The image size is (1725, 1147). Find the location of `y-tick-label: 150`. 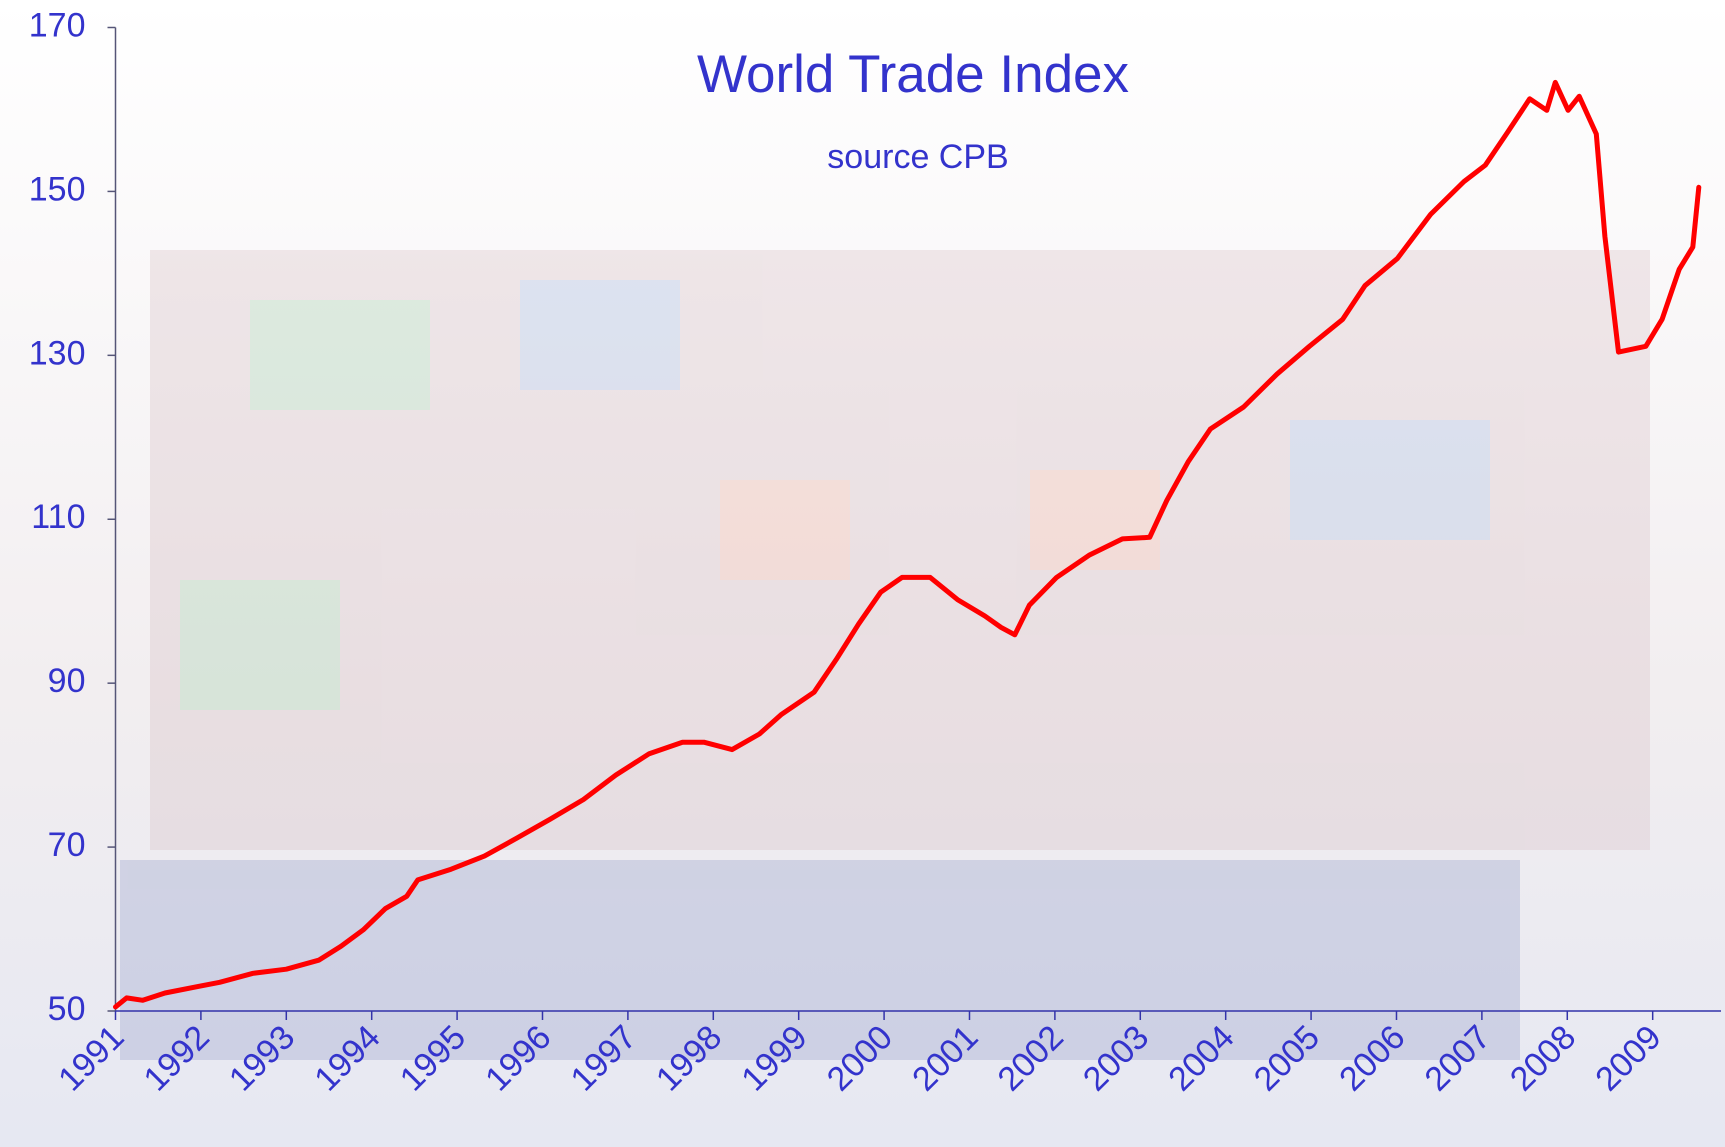

y-tick-label: 150 is located at coordinates (57, 189).